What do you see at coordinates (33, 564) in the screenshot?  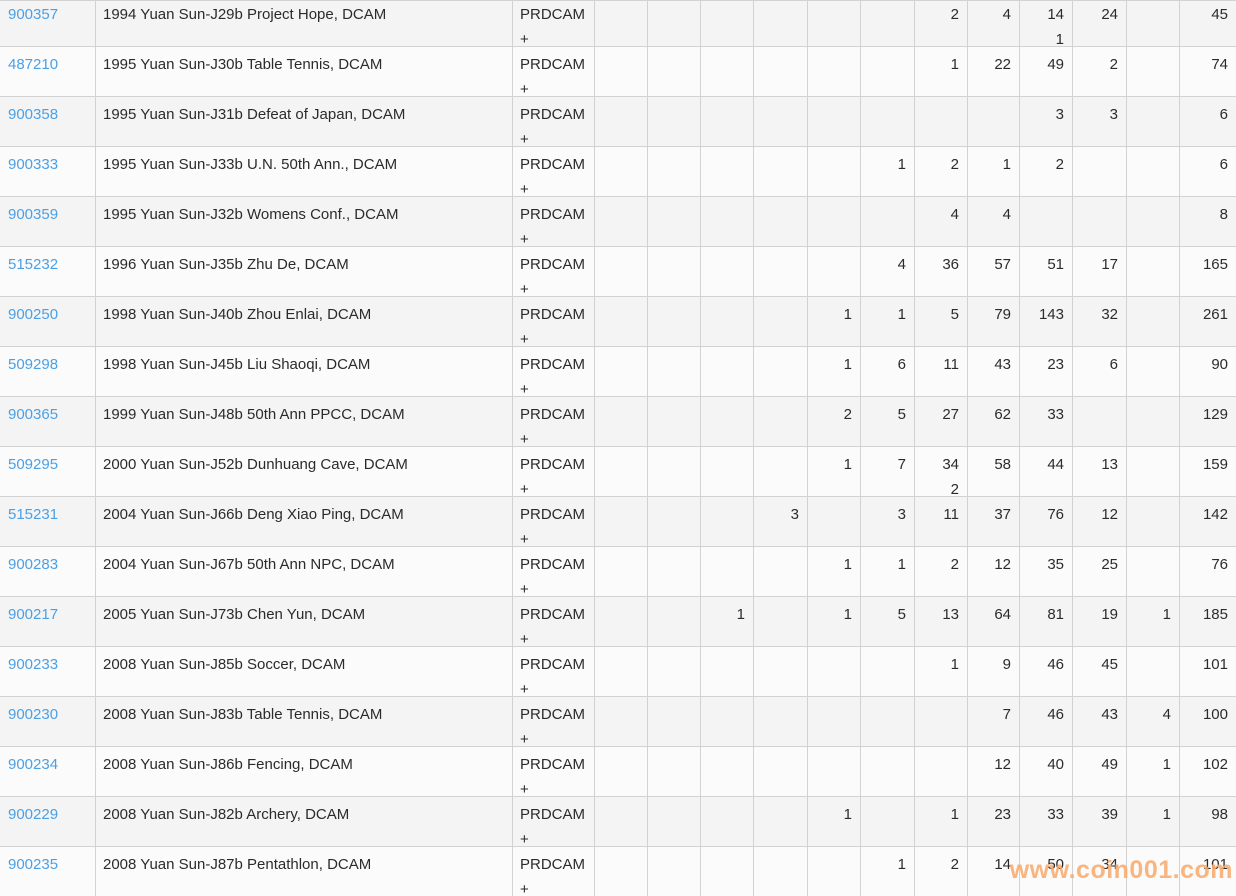 I see `coin-id-link: 900283` at bounding box center [33, 564].